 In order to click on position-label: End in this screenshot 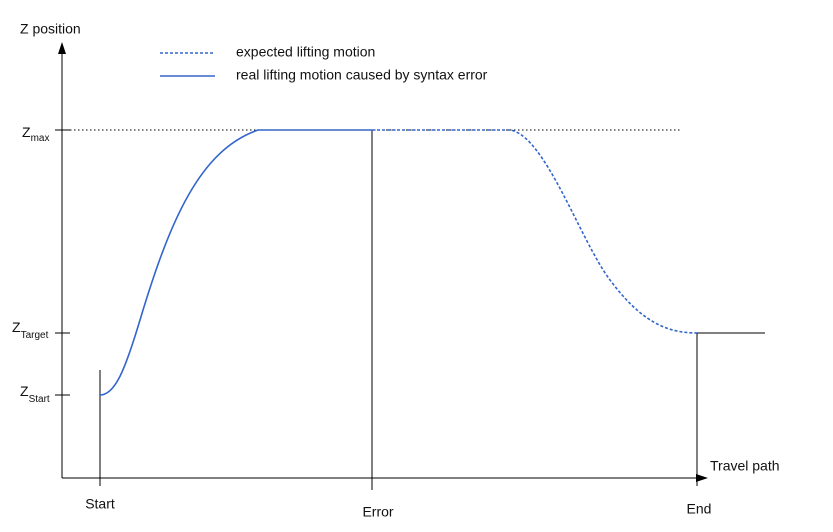, I will do `click(699, 509)`.